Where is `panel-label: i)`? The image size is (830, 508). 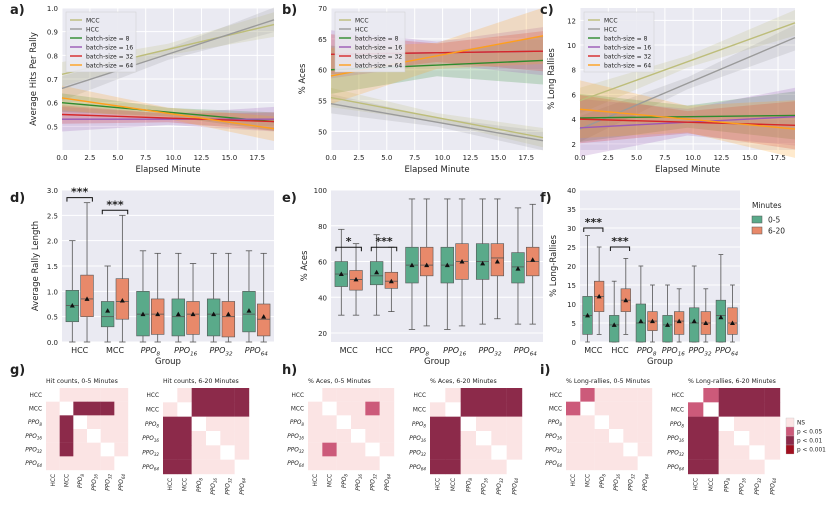
panel-label: i) is located at coordinates (545, 370).